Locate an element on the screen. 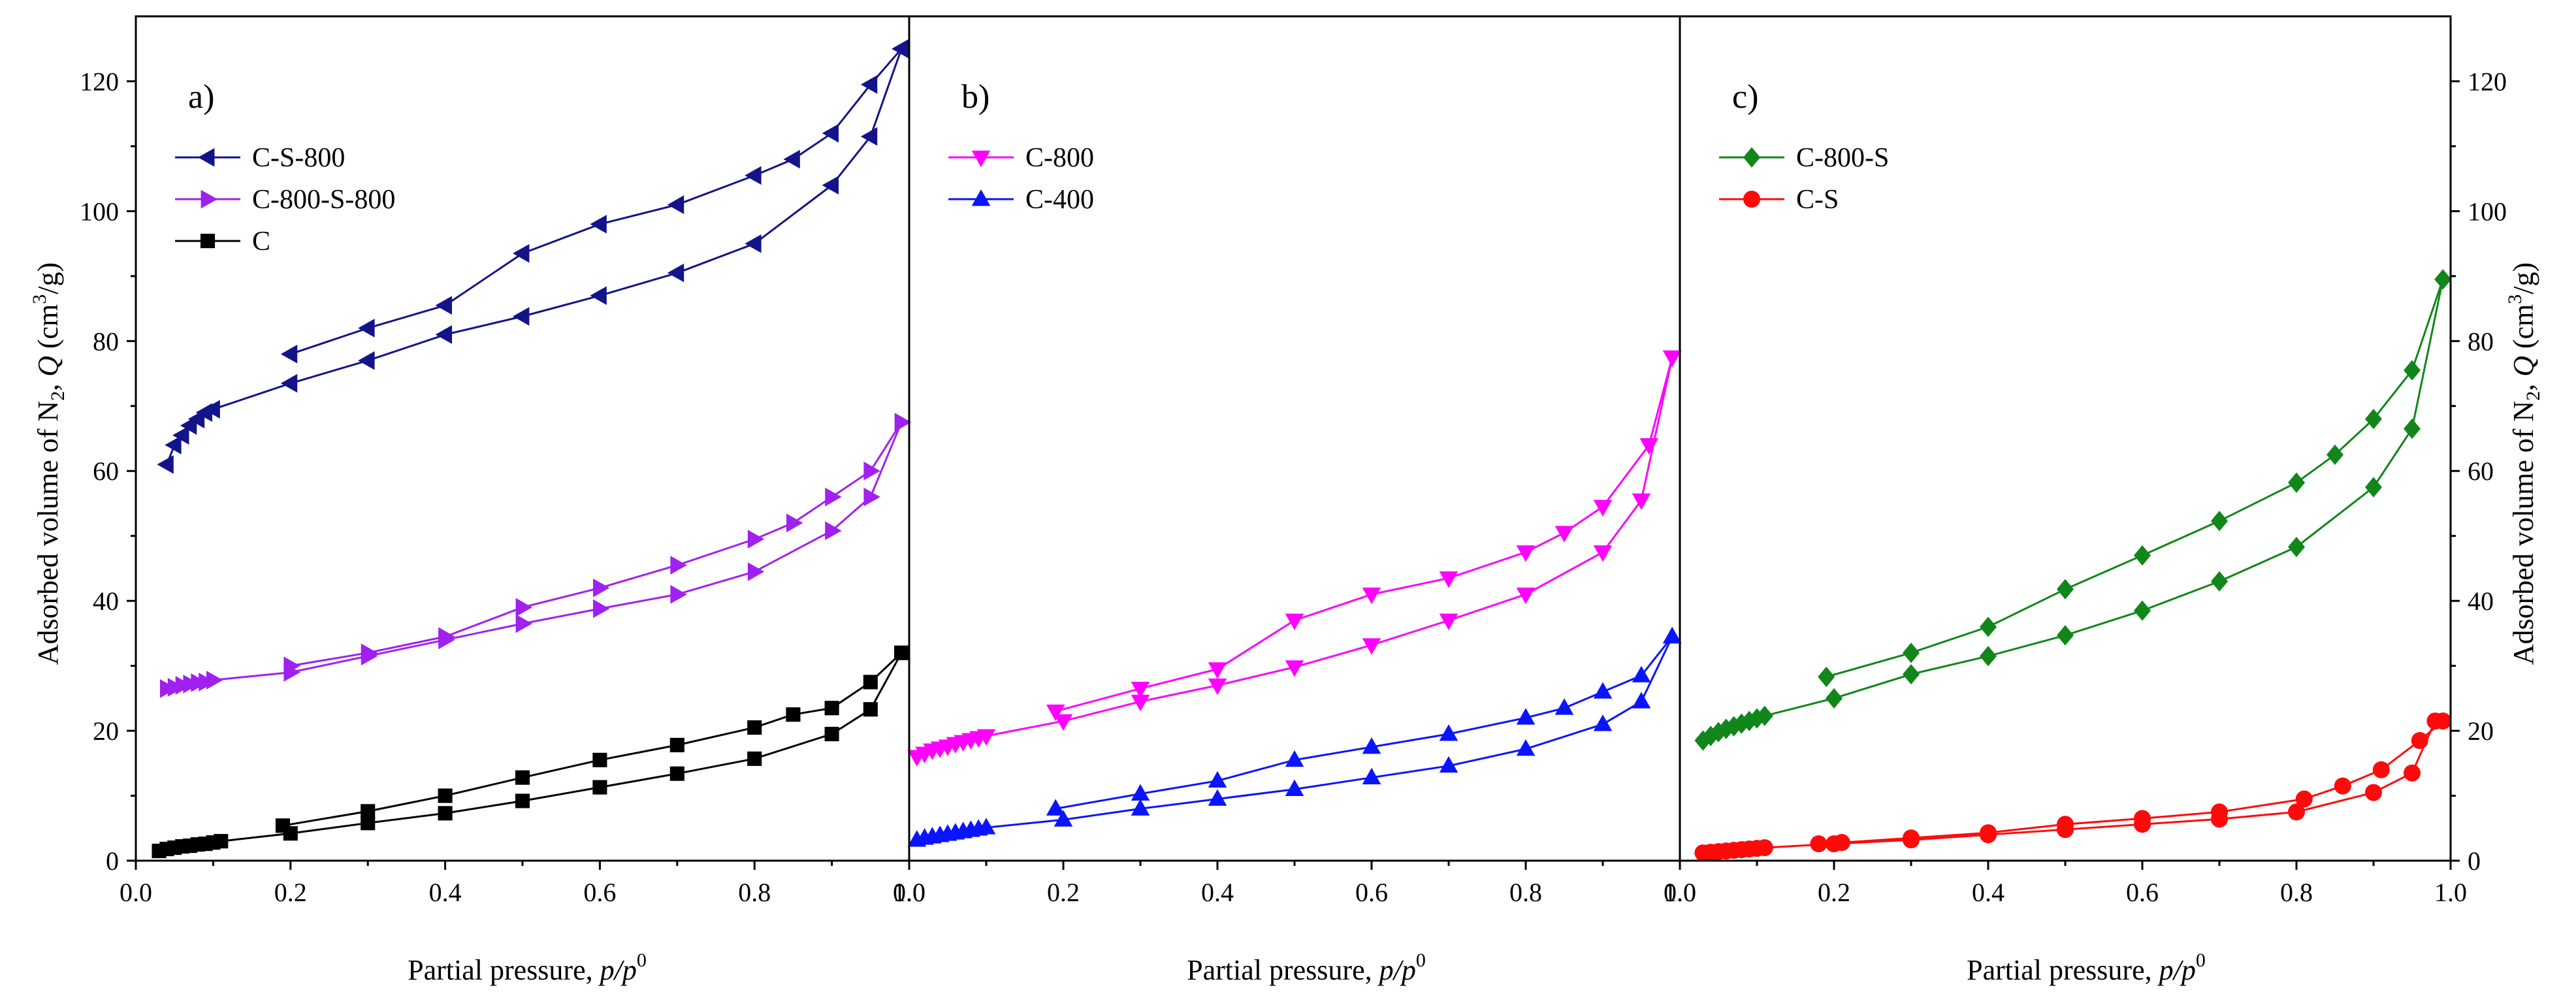 The image size is (2576, 1005). series-line-desorption is located at coordinates (2135, 478).